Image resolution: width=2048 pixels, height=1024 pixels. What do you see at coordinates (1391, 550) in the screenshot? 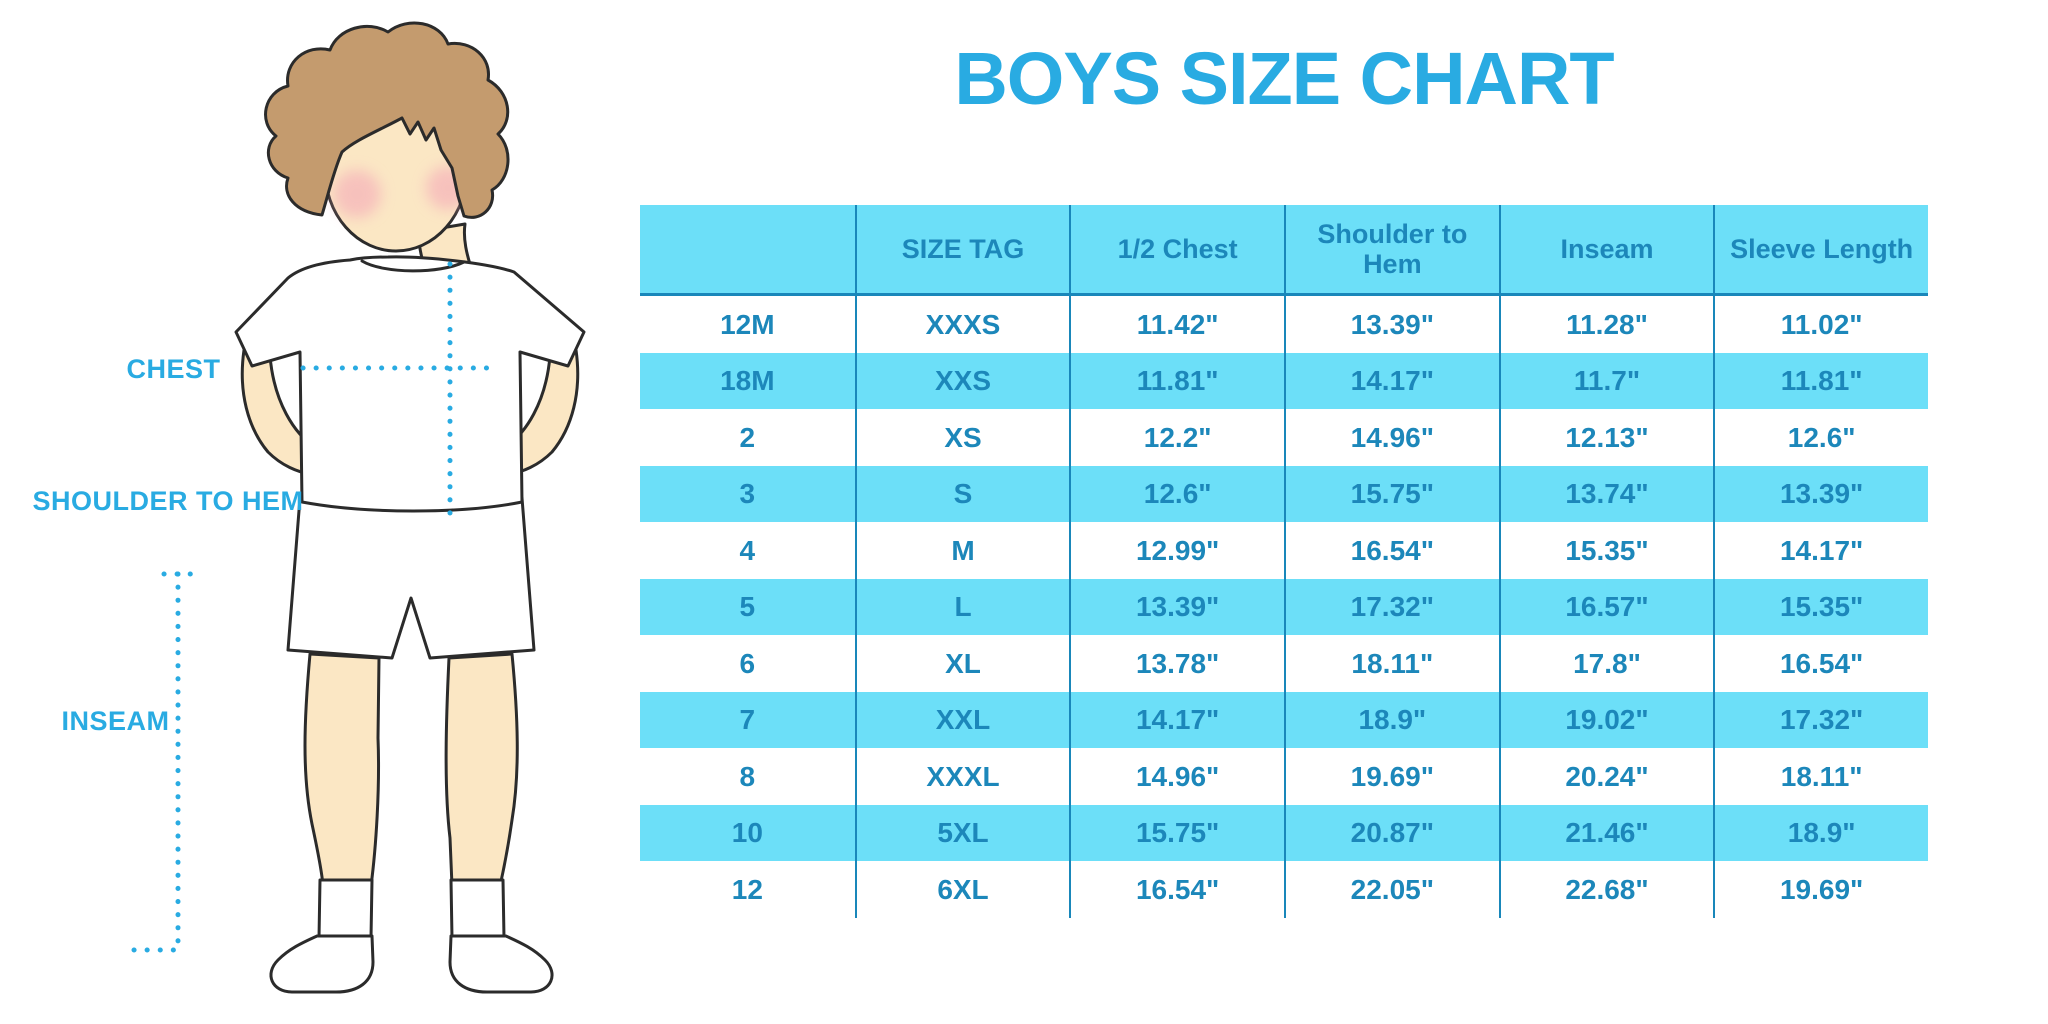
I see `cell-shoulder-to-hem: 16.54"` at bounding box center [1391, 550].